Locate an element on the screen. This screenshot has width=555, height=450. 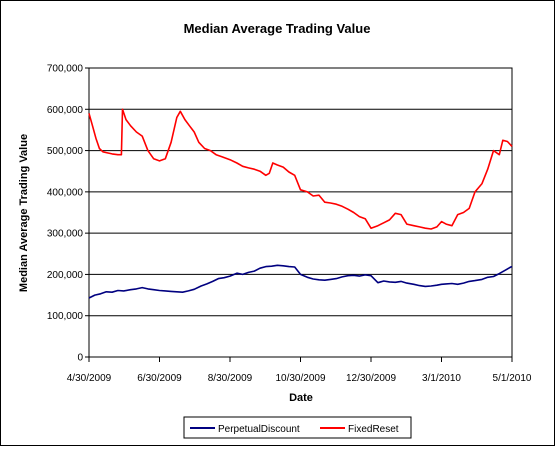
x-tick-label-4: 12/30/2009 is located at coordinates (371, 378).